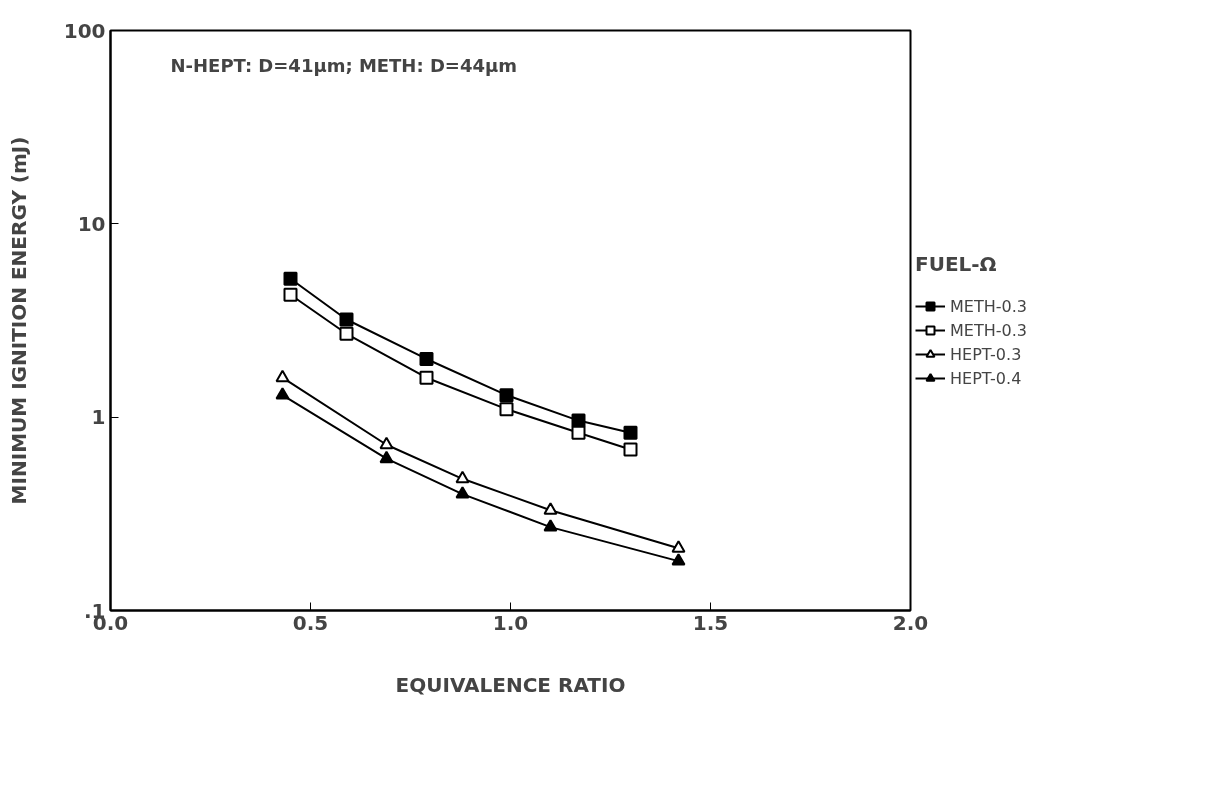 The width and height of the screenshot is (1232, 811). Describe the element at coordinates (84, 30) in the screenshot. I see `y-tick-label: 100` at that location.